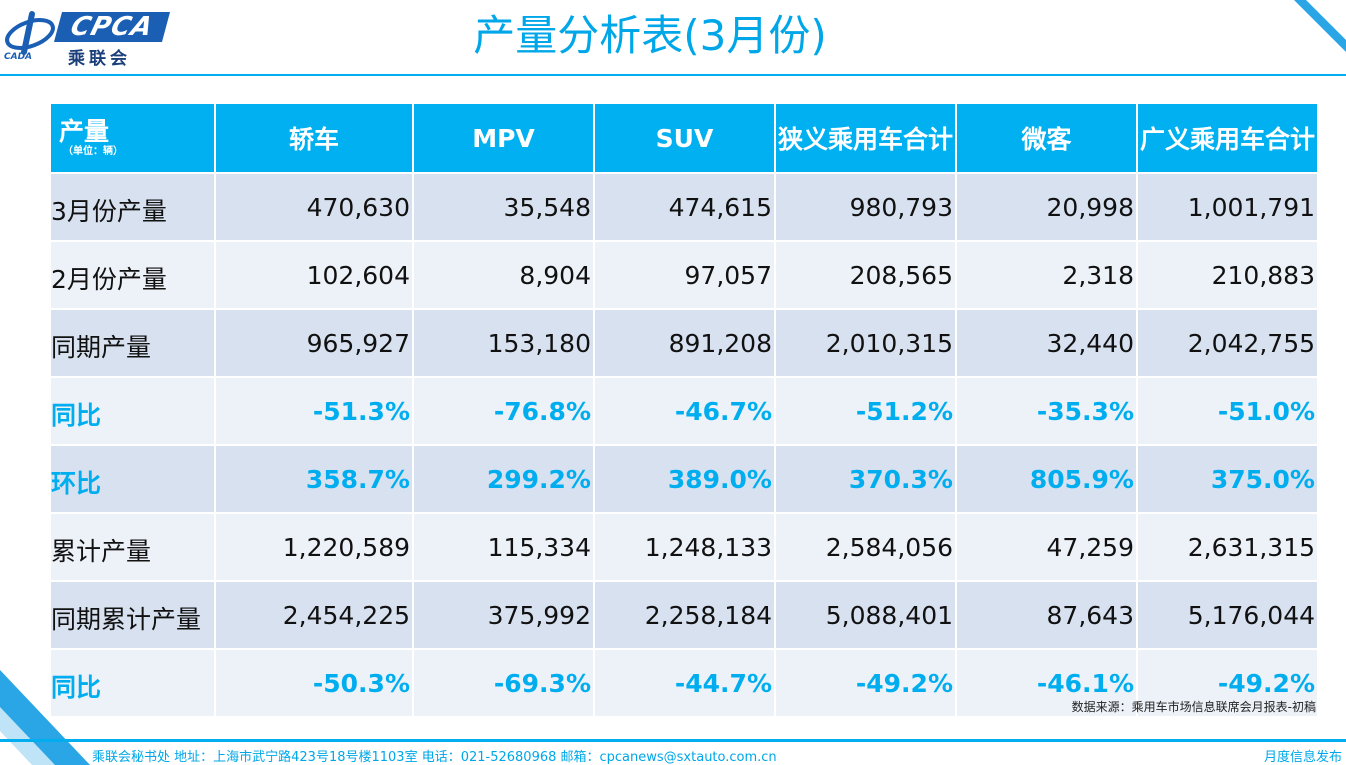  Describe the element at coordinates (1227, 547) in the screenshot. I see `table-cell: 2,631,315` at that location.